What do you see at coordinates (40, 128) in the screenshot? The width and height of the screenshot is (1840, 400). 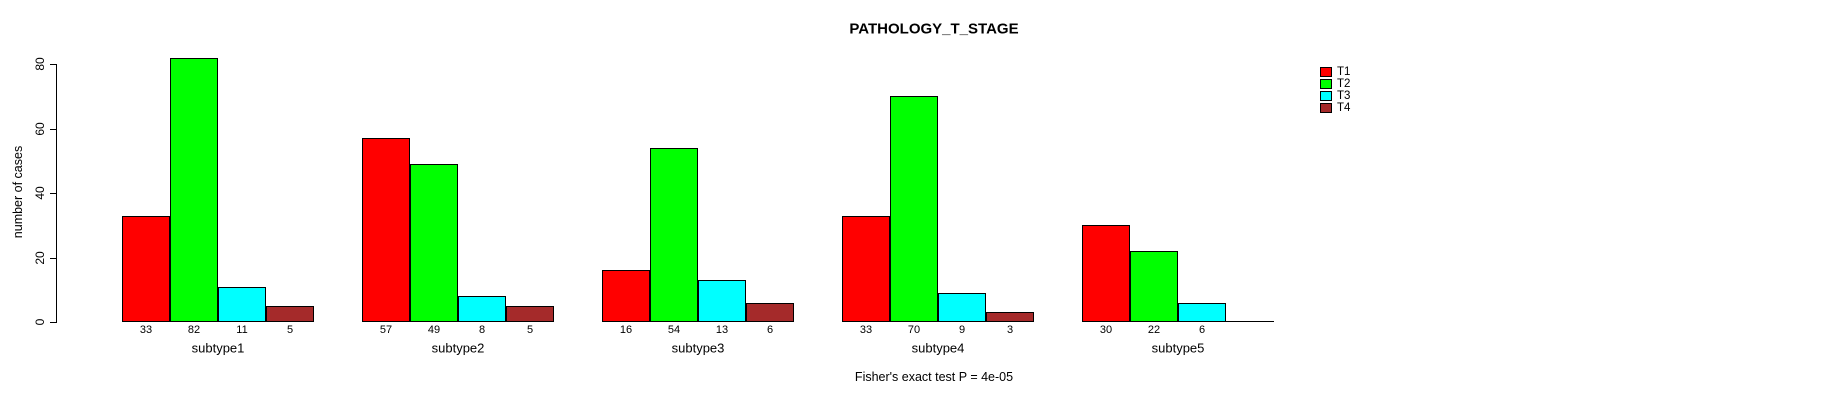 I see `y-axis-tick-label: 60` at bounding box center [40, 128].